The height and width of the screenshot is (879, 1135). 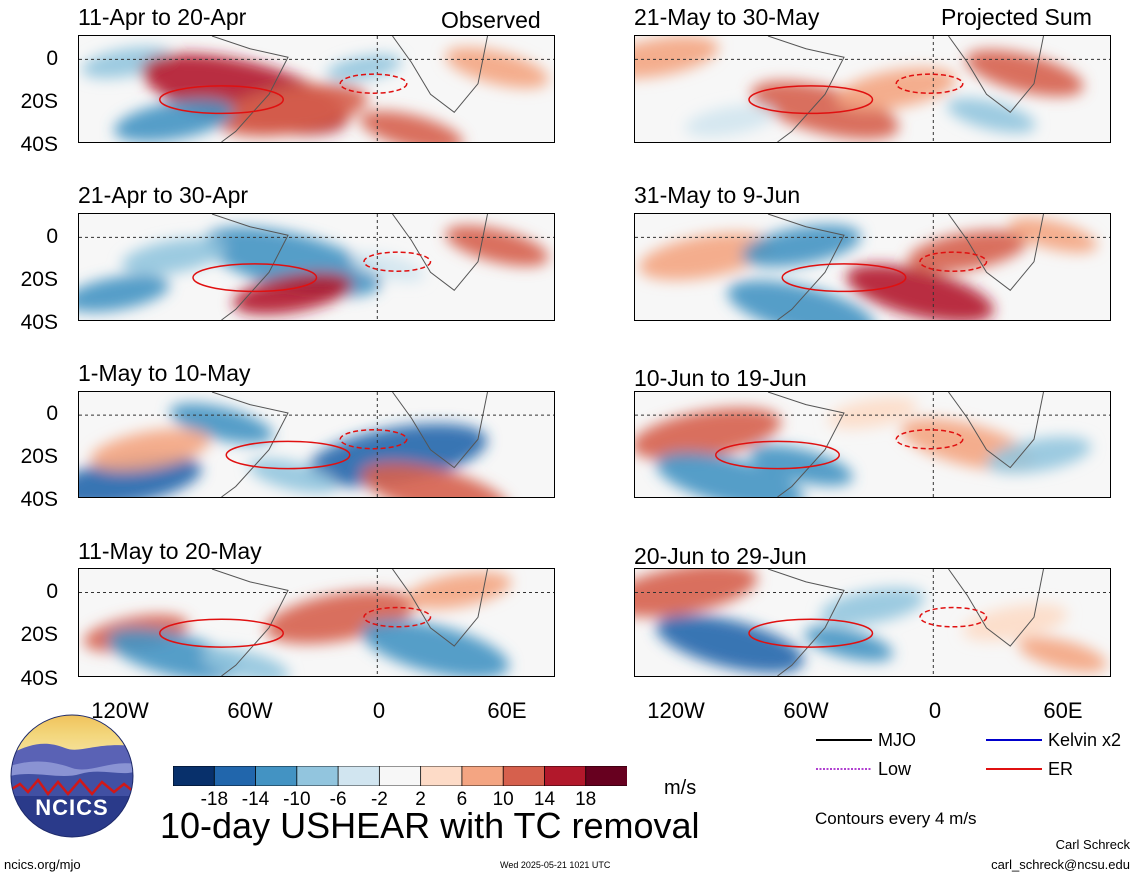 I want to click on xtick-left-60e: 60E, so click(x=507, y=710).